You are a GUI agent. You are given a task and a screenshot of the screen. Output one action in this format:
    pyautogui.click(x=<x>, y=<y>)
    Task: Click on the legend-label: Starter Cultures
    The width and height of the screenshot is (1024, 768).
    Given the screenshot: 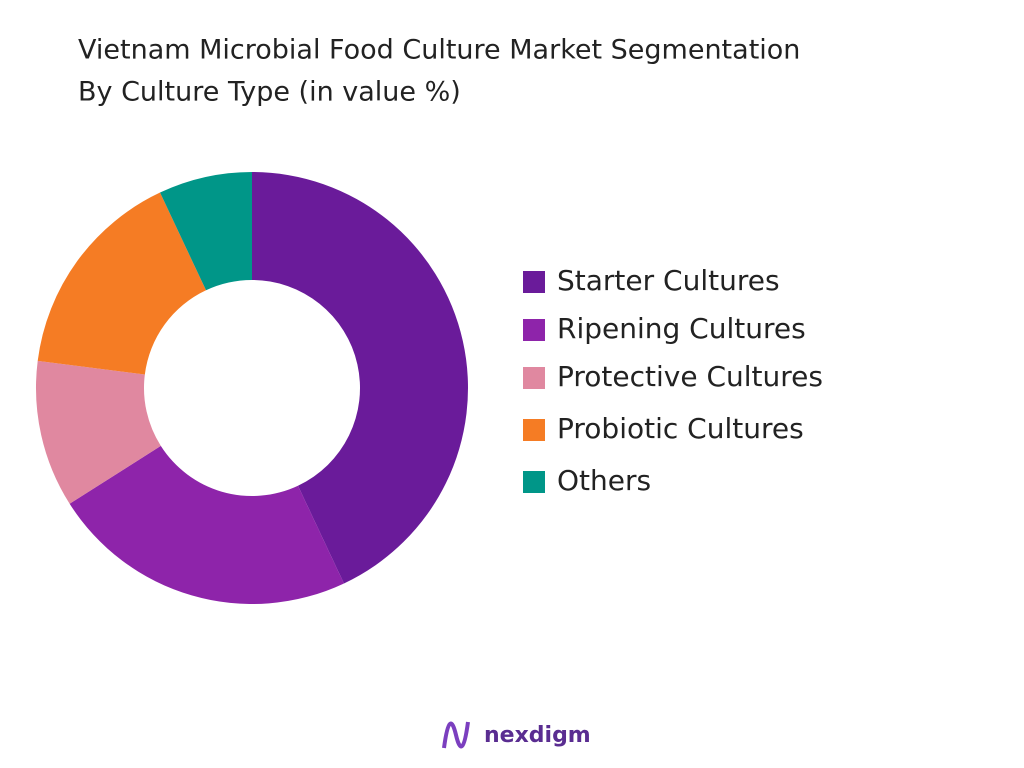 What is the action you would take?
    pyautogui.click(x=668, y=280)
    